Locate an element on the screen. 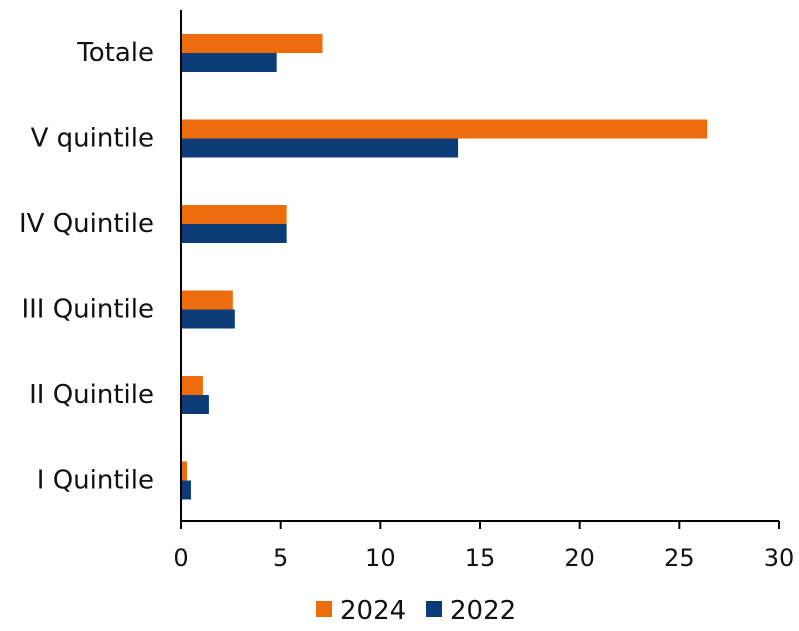 Image resolution: width=799 pixels, height=631 pixels. category-label: Totale is located at coordinates (115, 53).